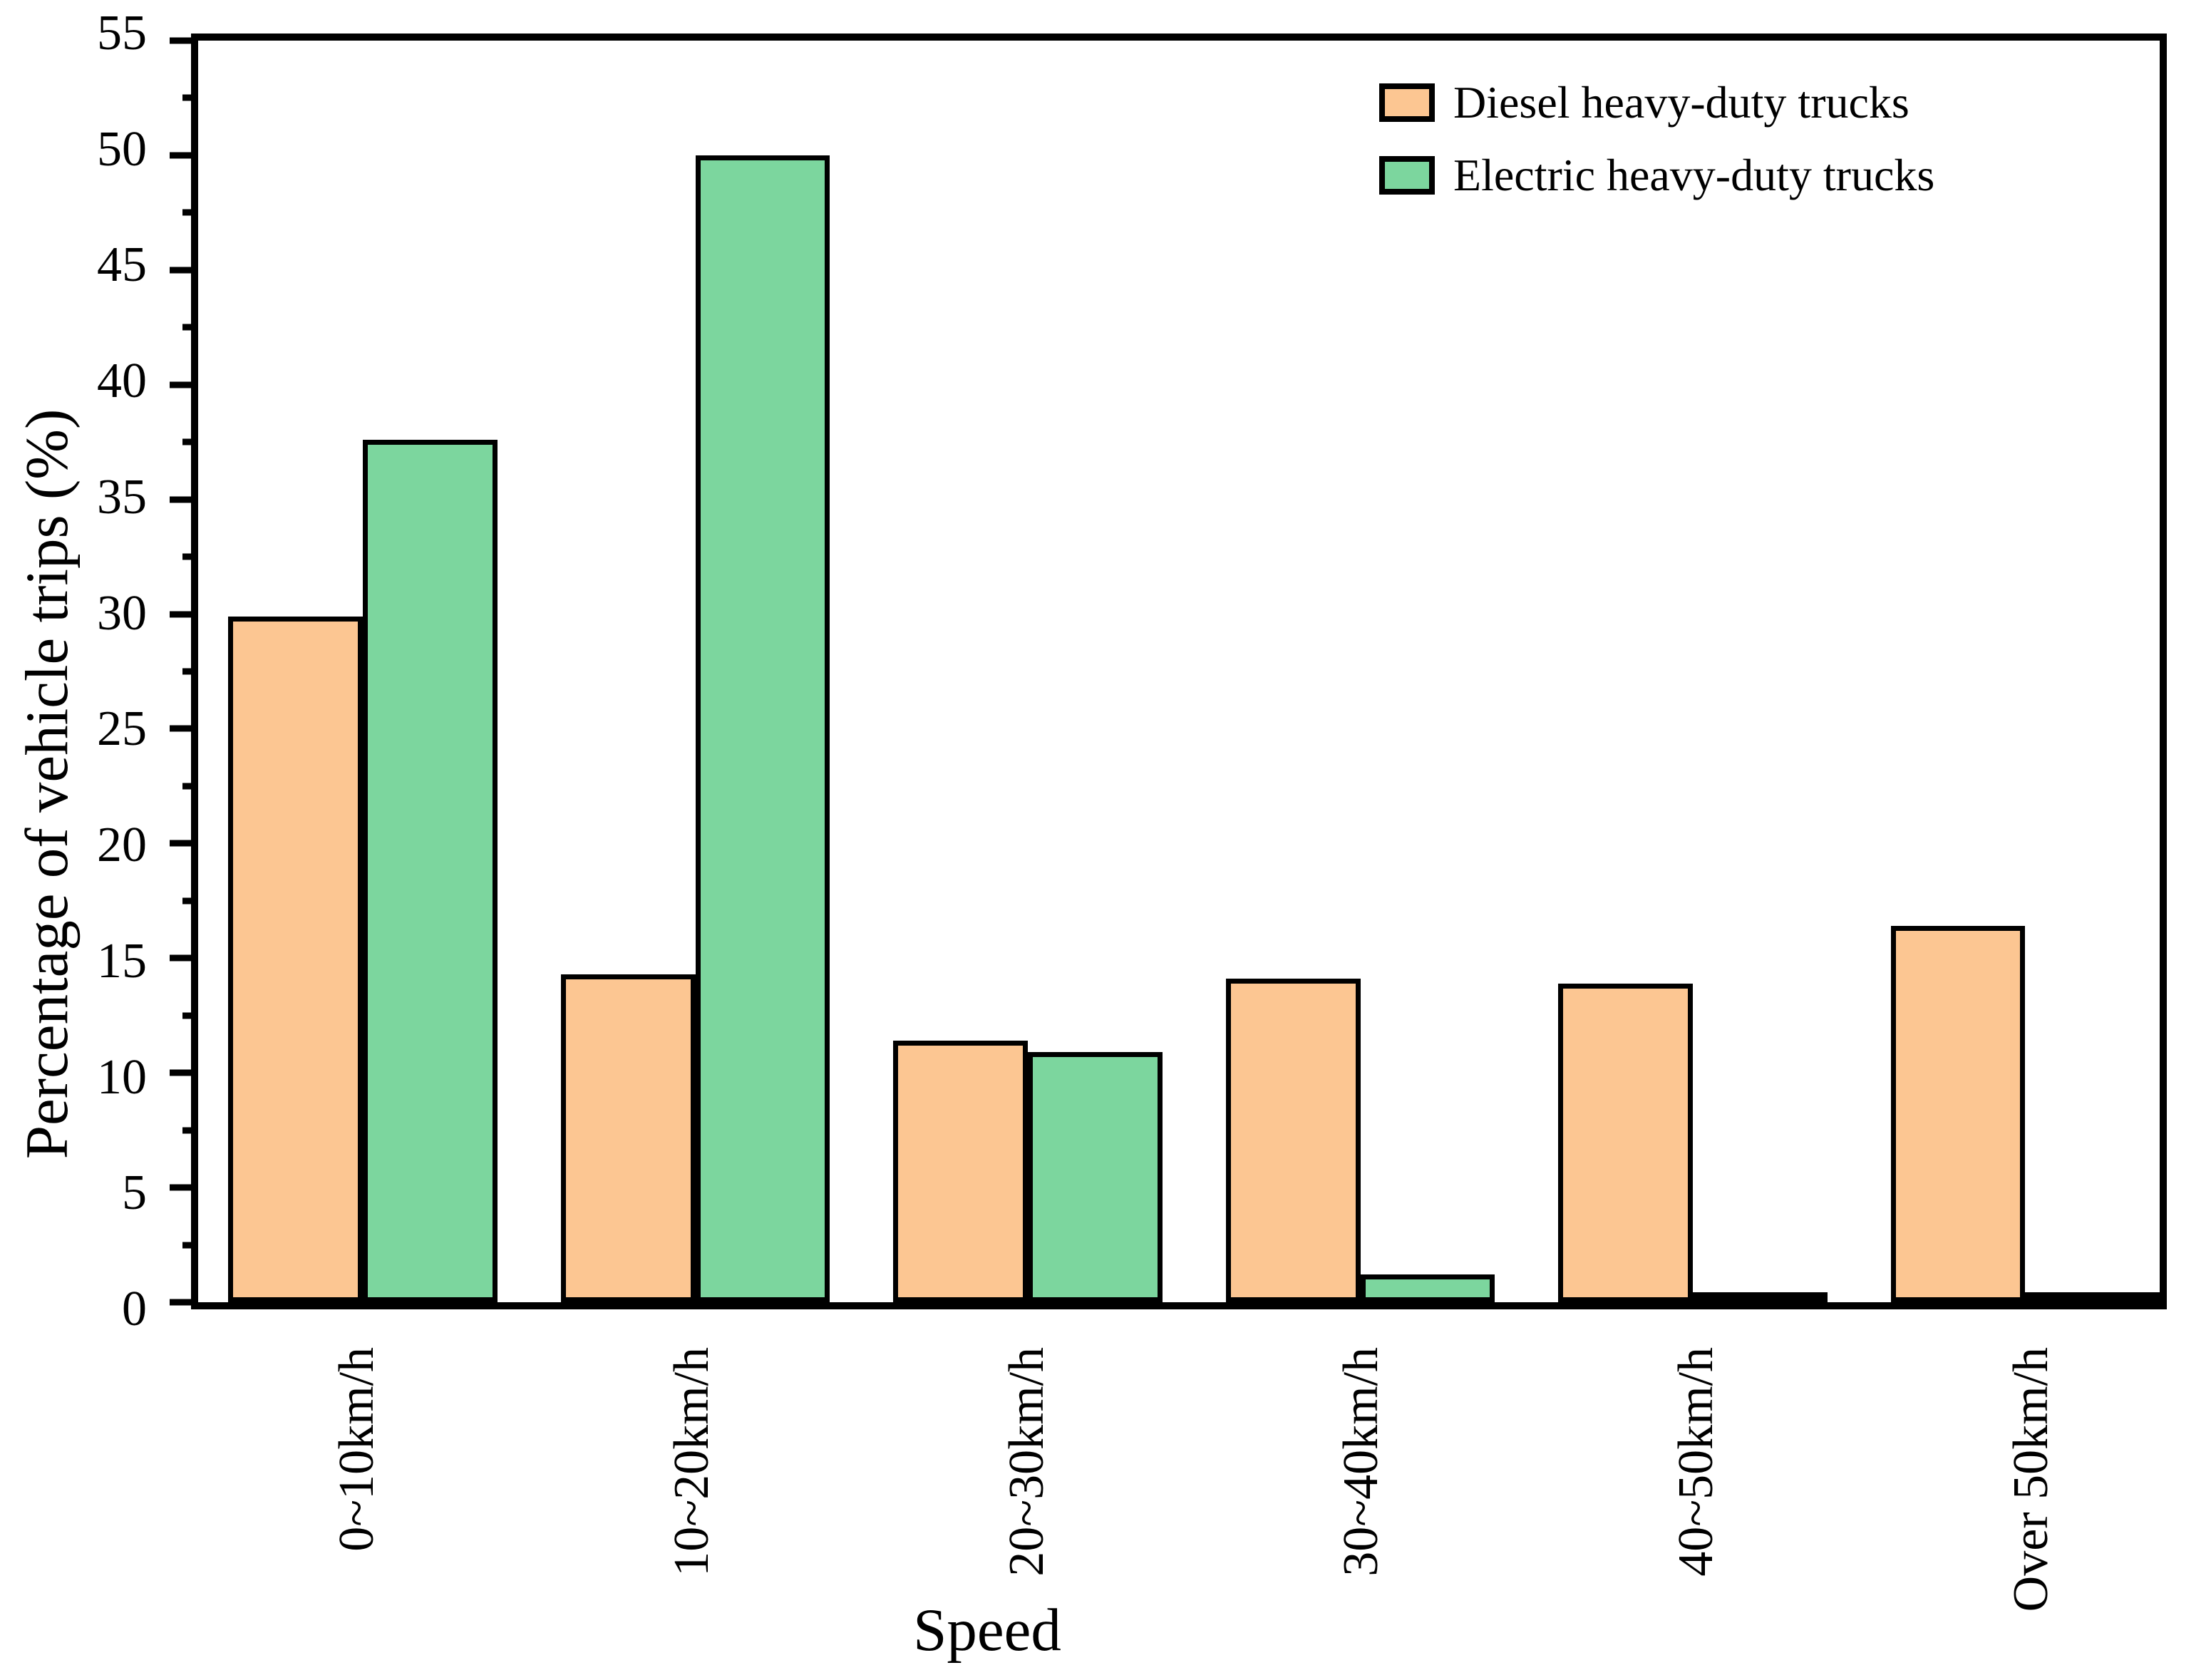 The width and height of the screenshot is (2211, 1680). I want to click on legend-item-electric: Electric heavy-duty trucks, so click(1656, 175).